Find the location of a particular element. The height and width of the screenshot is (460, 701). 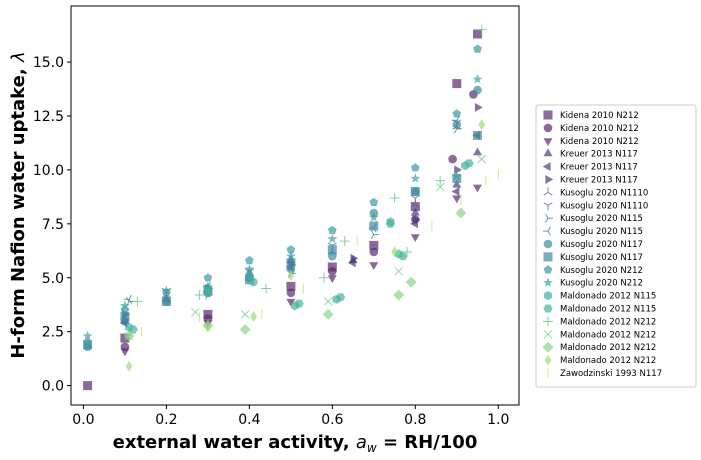

x-tick-label: 0.6 is located at coordinates (332, 420).